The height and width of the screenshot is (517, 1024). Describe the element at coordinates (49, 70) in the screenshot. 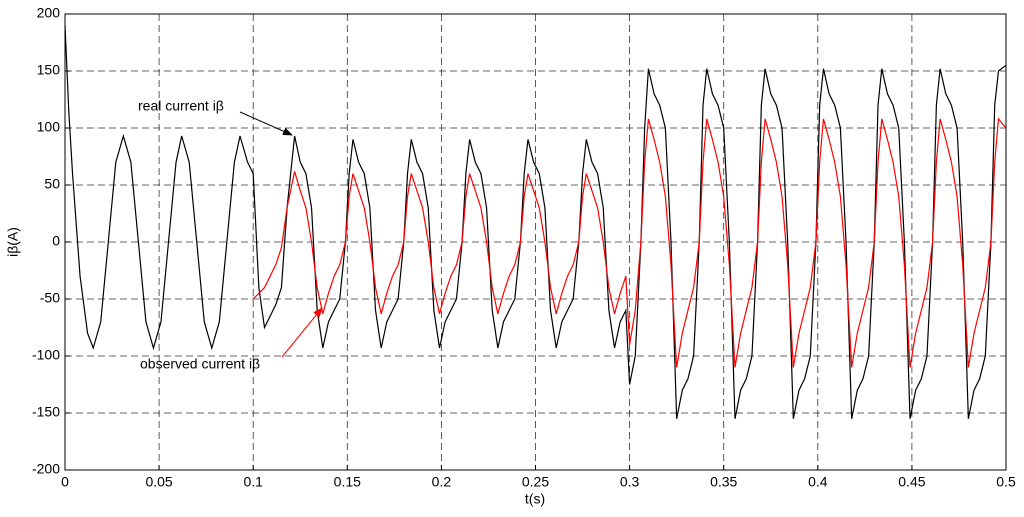

I see `y-tick-label: 150` at that location.